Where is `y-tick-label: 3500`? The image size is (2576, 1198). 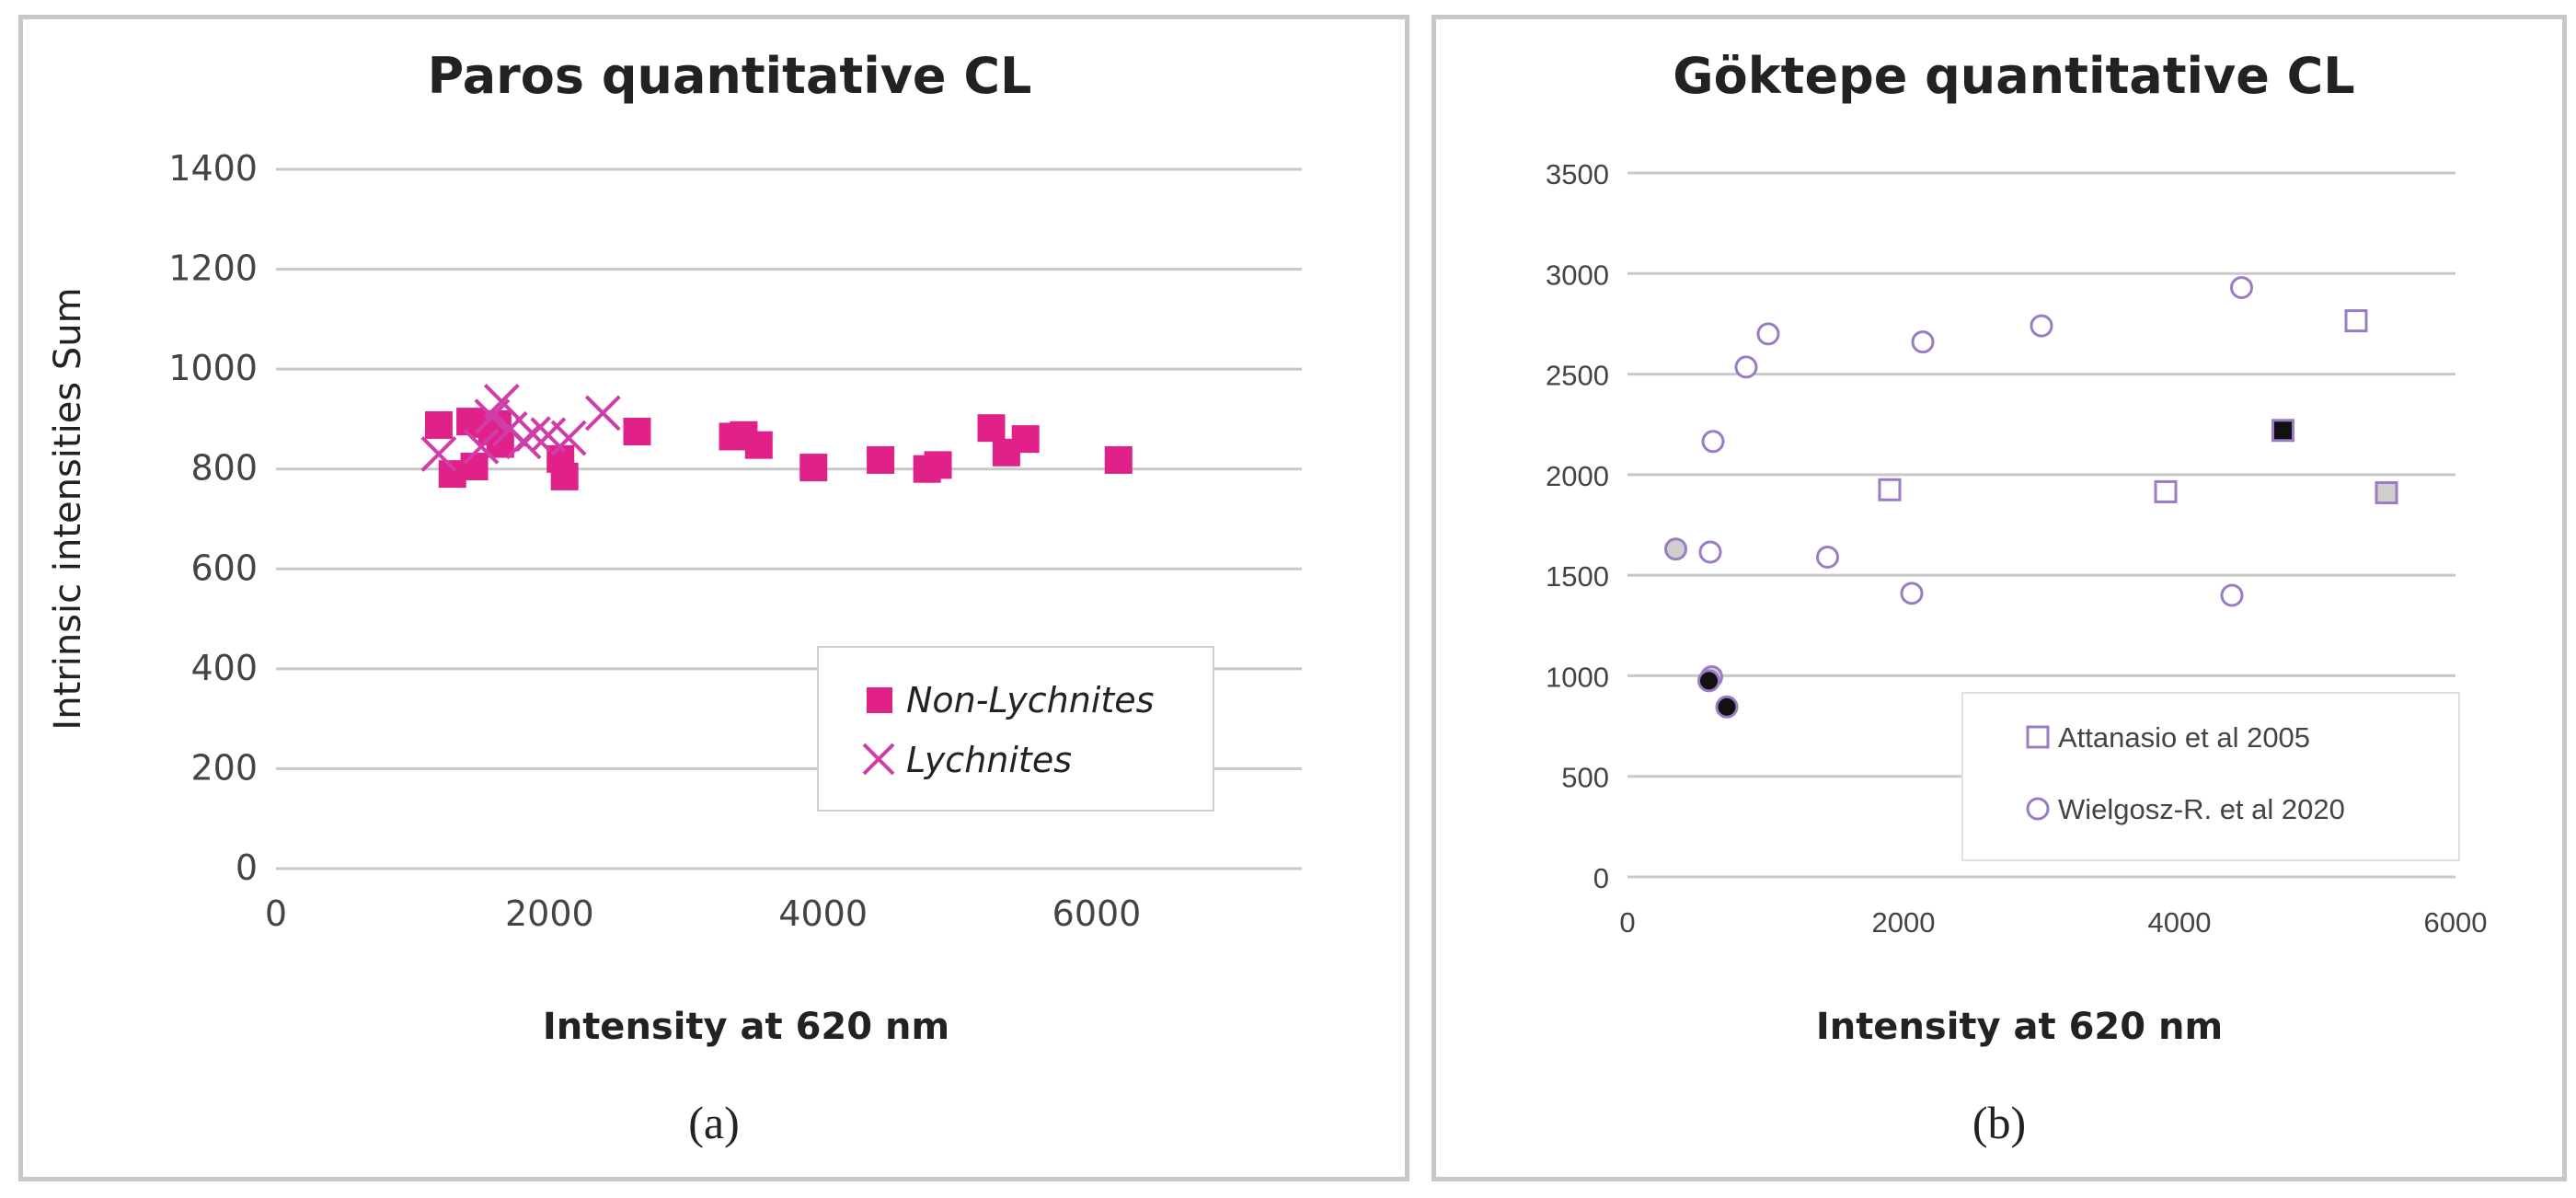 y-tick-label: 3500 is located at coordinates (1577, 174).